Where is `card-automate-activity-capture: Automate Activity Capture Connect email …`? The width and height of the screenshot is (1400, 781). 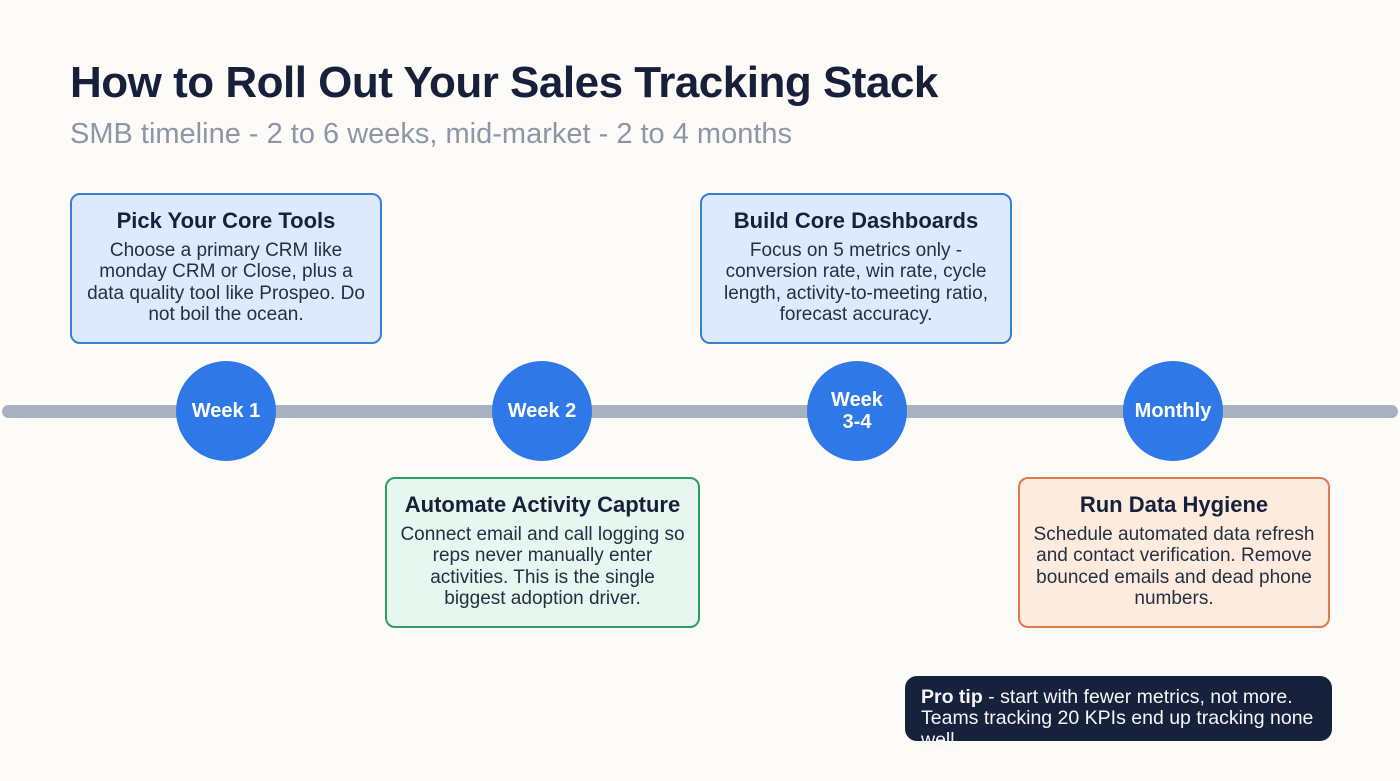
card-automate-activity-capture: Automate Activity Capture Connect email … is located at coordinates (542, 552).